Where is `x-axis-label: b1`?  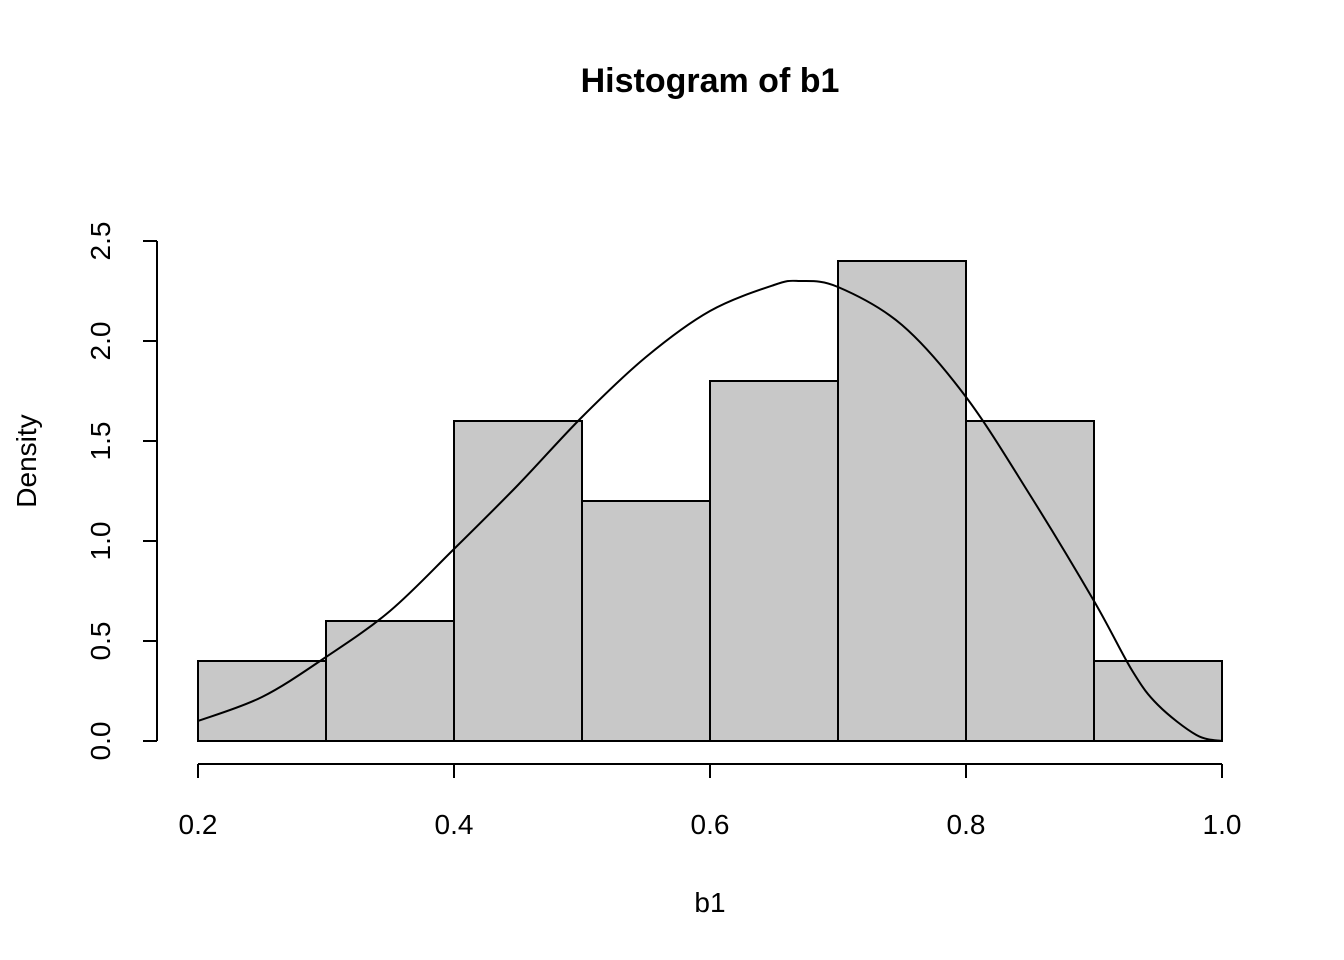
x-axis-label: b1 is located at coordinates (709, 902).